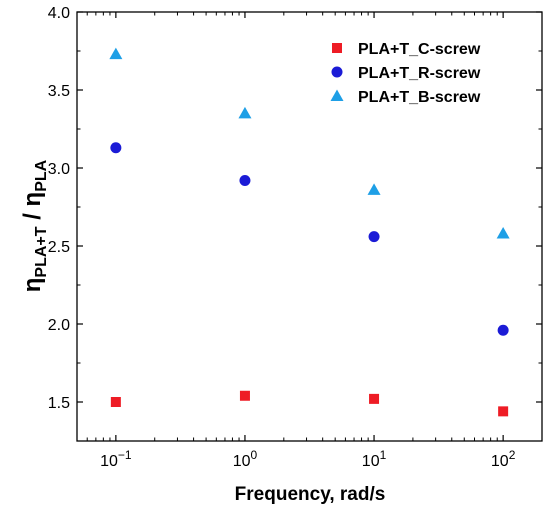 This screenshot has height=511, width=550. I want to click on y-tick-label: 3.5, so click(59, 91).